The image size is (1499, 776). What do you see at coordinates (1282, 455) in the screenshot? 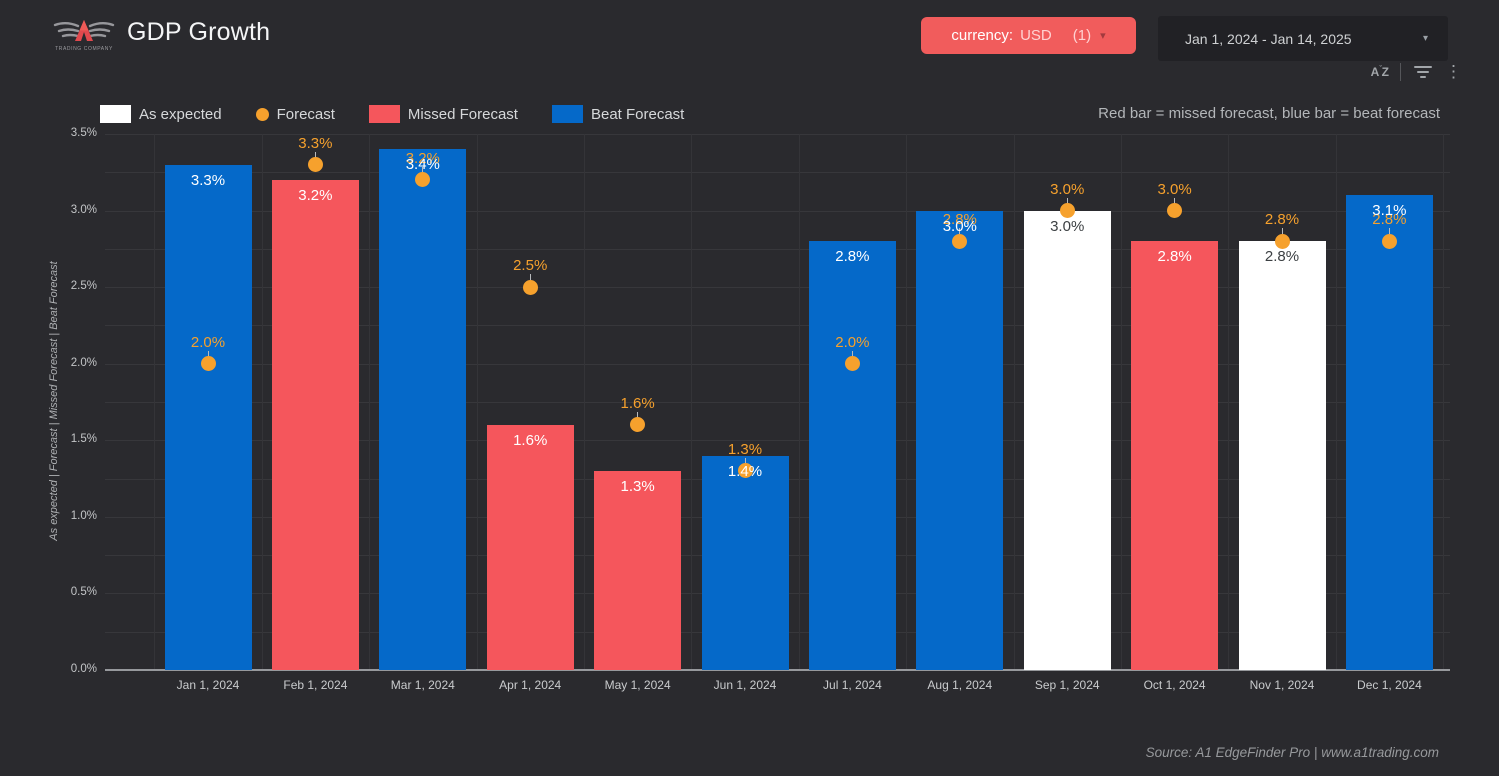
I see `bar-nov-1-2024` at bounding box center [1282, 455].